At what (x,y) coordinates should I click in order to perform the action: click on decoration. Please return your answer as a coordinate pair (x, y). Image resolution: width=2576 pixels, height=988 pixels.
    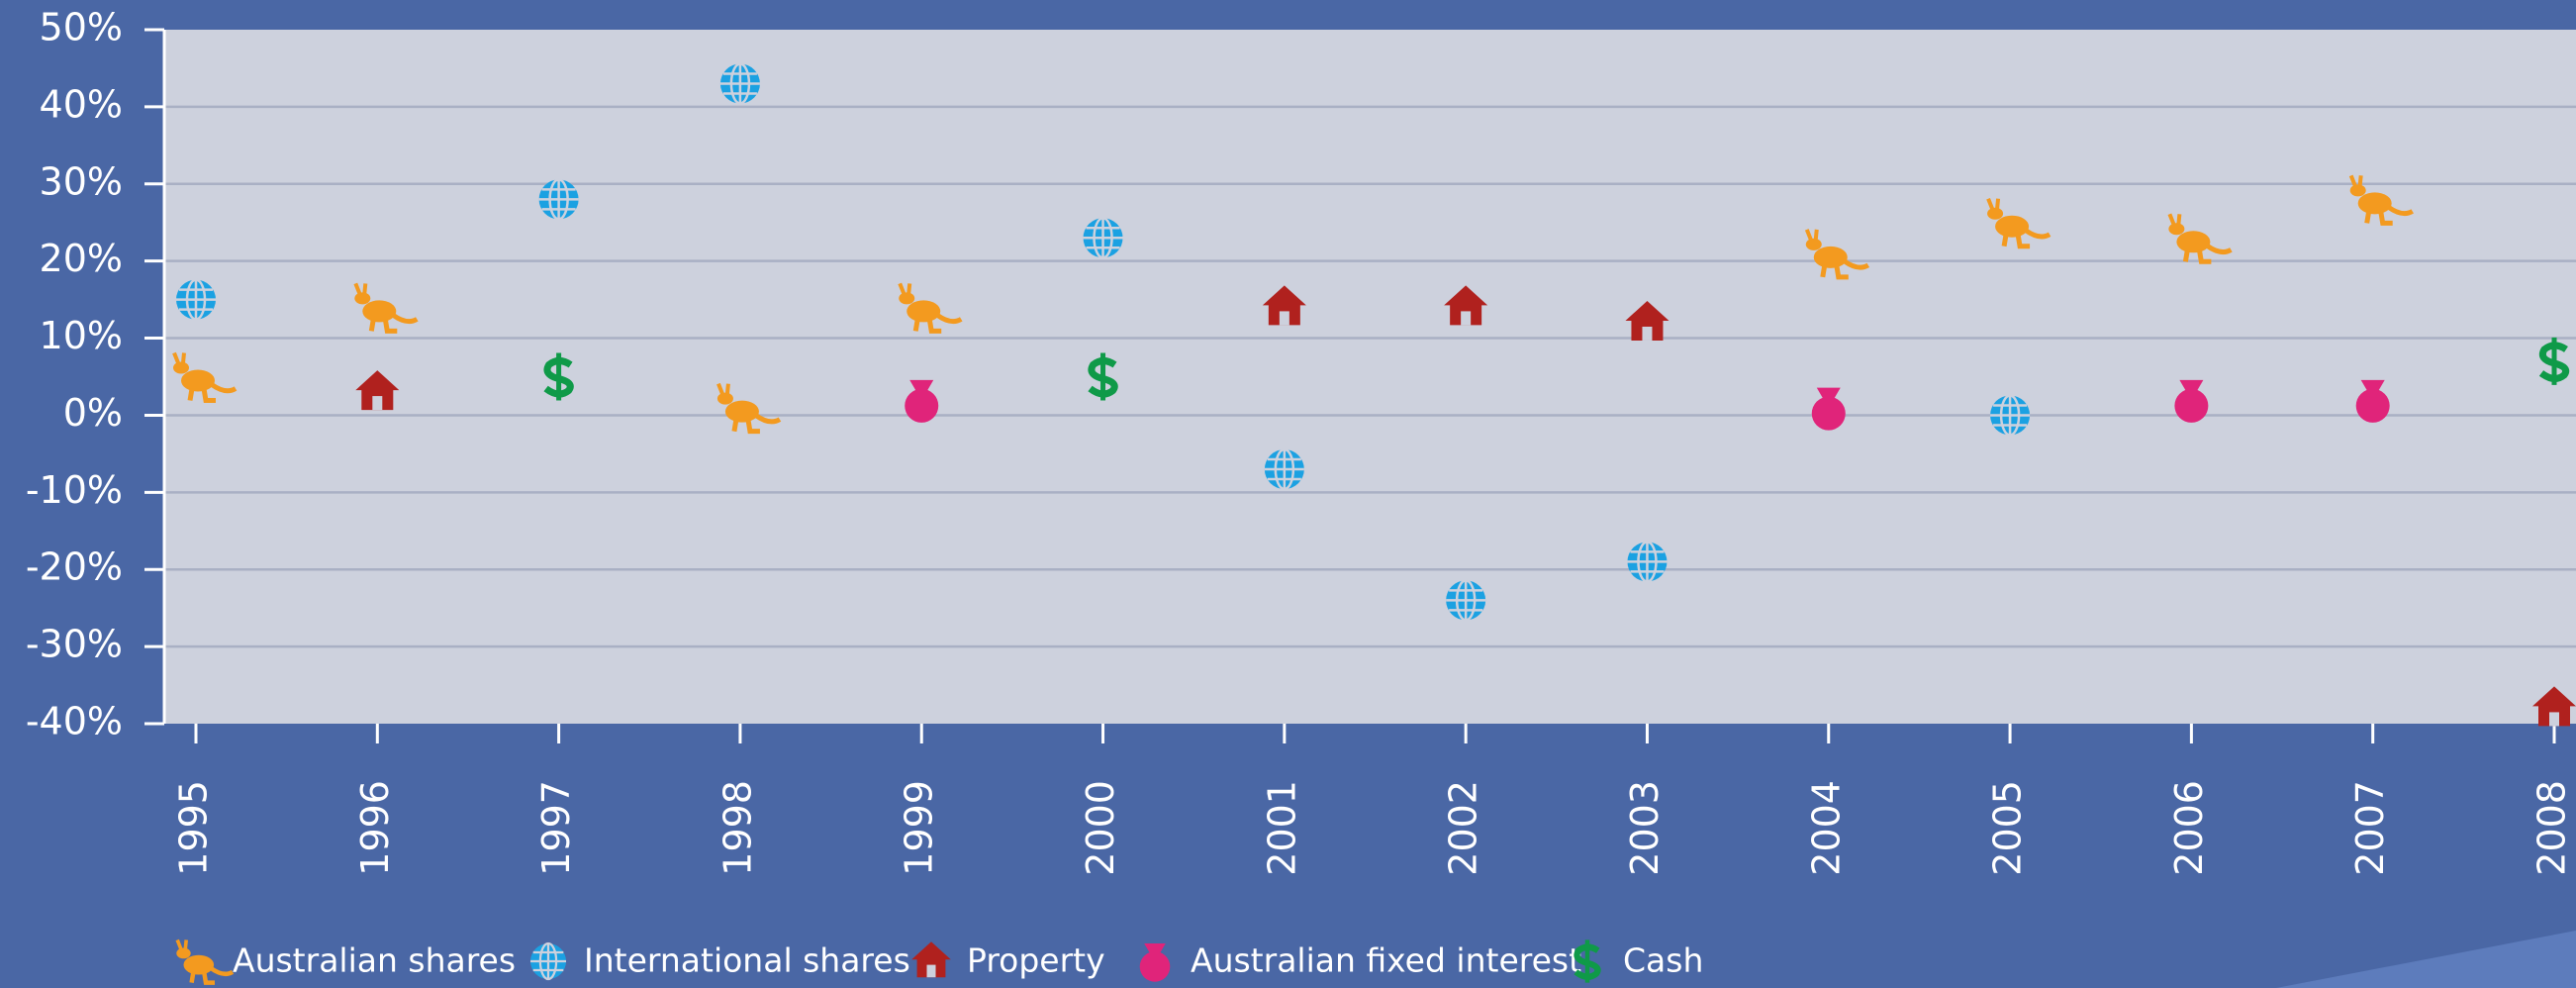
    Looking at the image, I should click on (2426, 959).